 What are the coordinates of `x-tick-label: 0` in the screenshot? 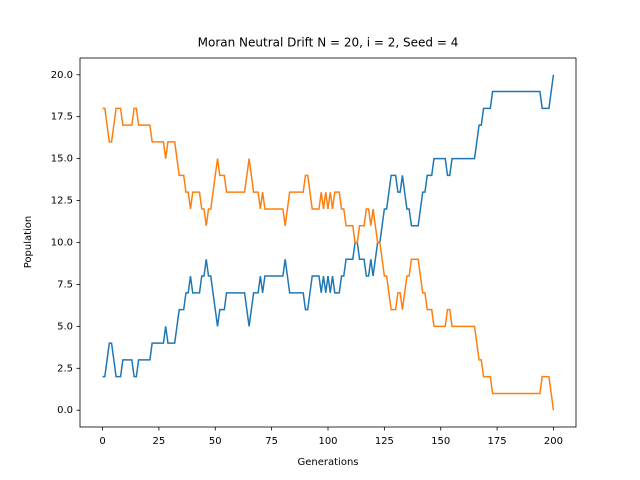 It's located at (102, 441).